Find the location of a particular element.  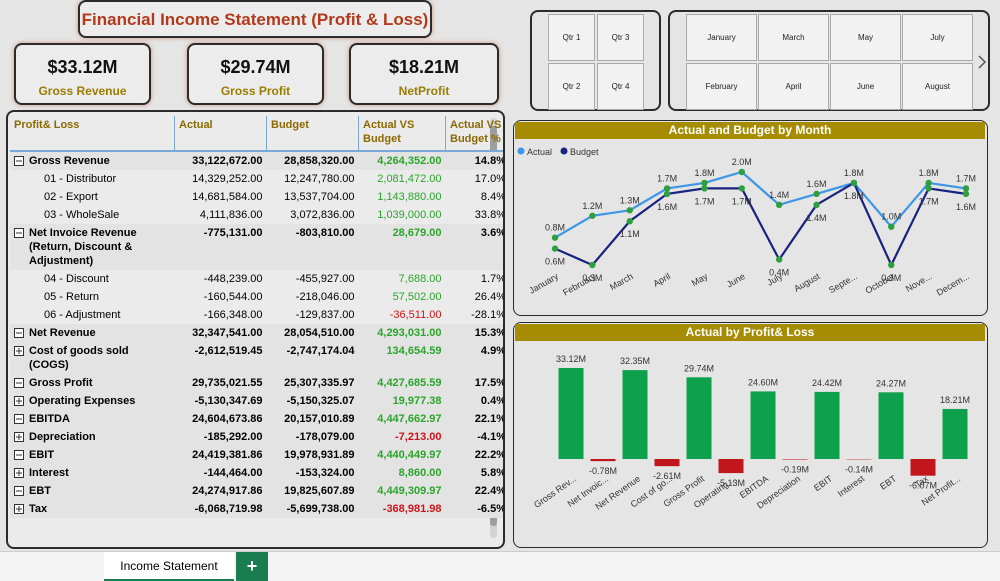

cell: -6,068,719.98 is located at coordinates (228, 509).